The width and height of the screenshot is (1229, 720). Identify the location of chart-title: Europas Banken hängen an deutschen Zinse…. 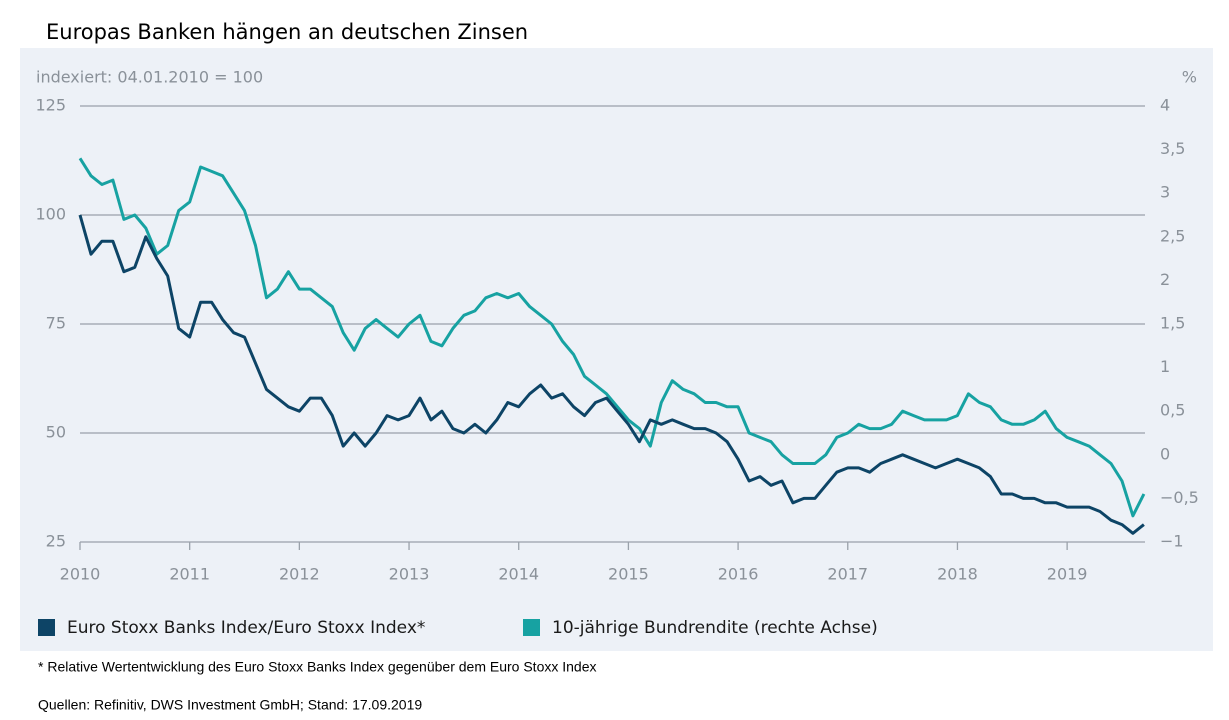
(287, 32).